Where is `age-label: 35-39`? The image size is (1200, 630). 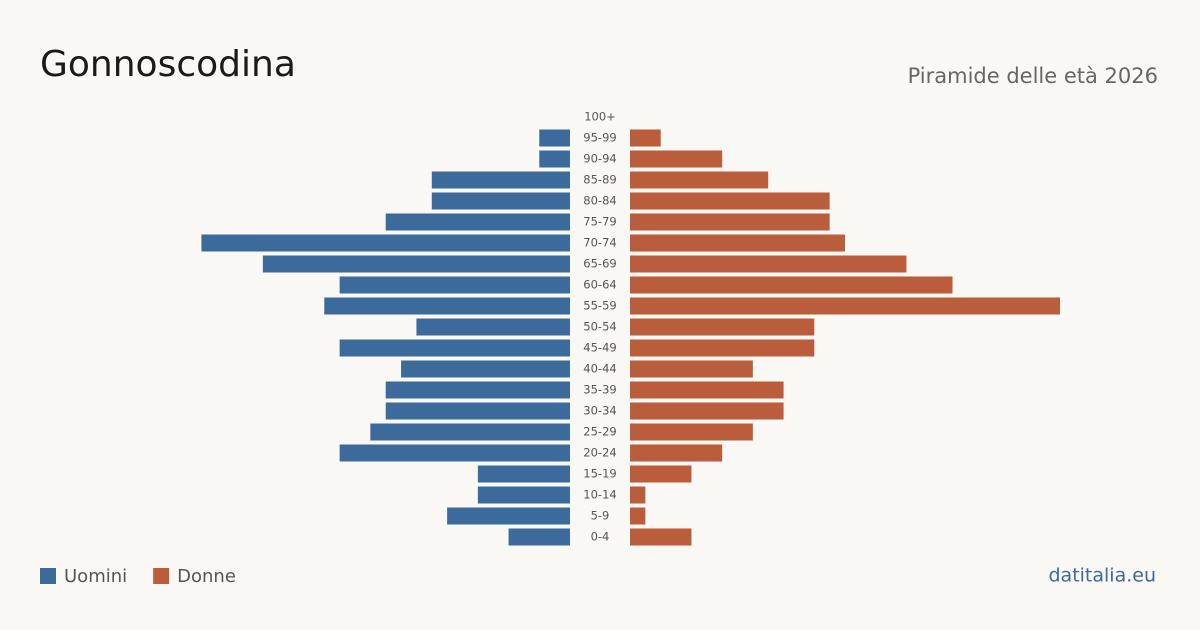
age-label: 35-39 is located at coordinates (599, 390).